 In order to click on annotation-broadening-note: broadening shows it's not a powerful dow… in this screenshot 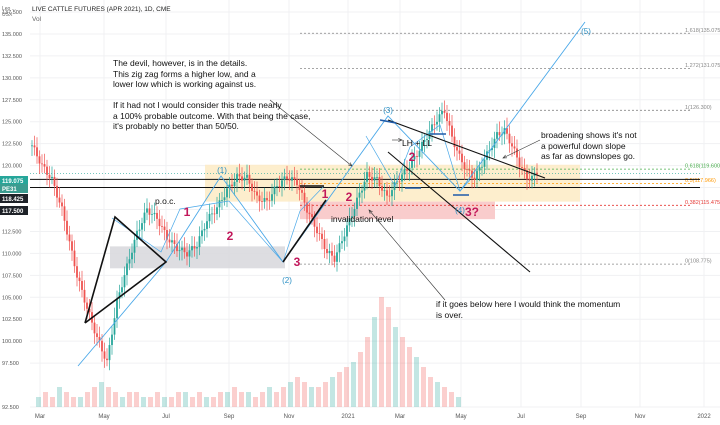, I will do `click(589, 145)`.